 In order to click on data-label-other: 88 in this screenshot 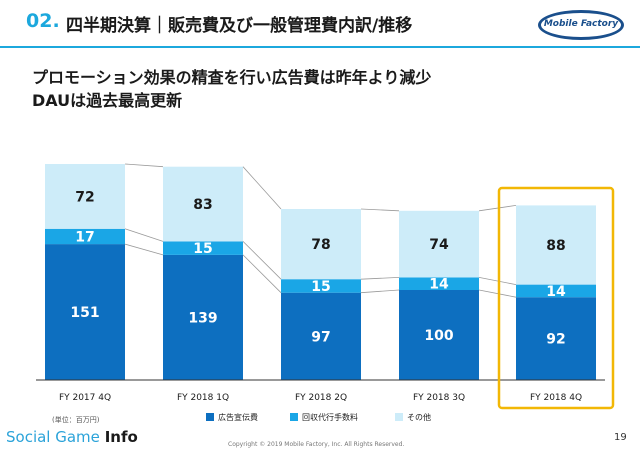, I will do `click(555, 246)`.